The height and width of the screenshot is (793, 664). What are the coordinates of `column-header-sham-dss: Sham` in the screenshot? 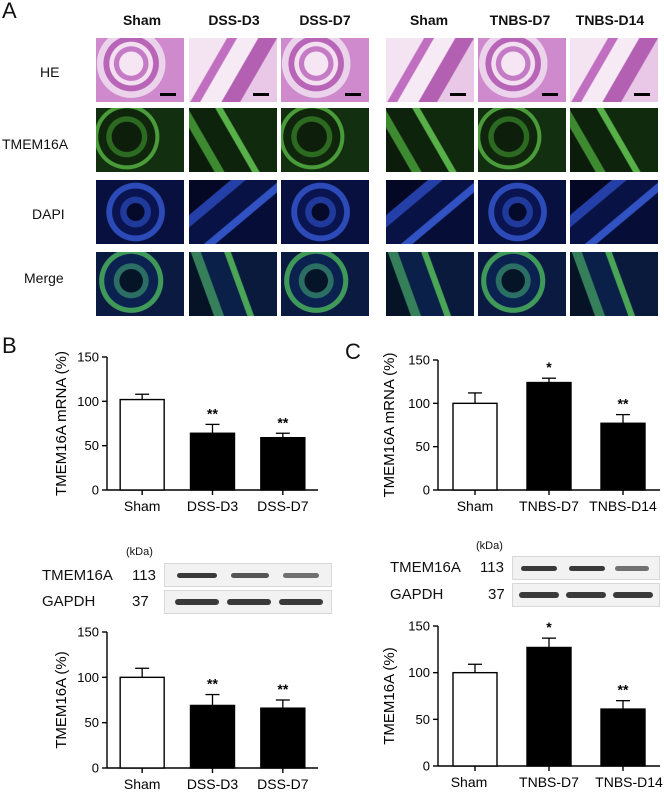 It's located at (142, 20).